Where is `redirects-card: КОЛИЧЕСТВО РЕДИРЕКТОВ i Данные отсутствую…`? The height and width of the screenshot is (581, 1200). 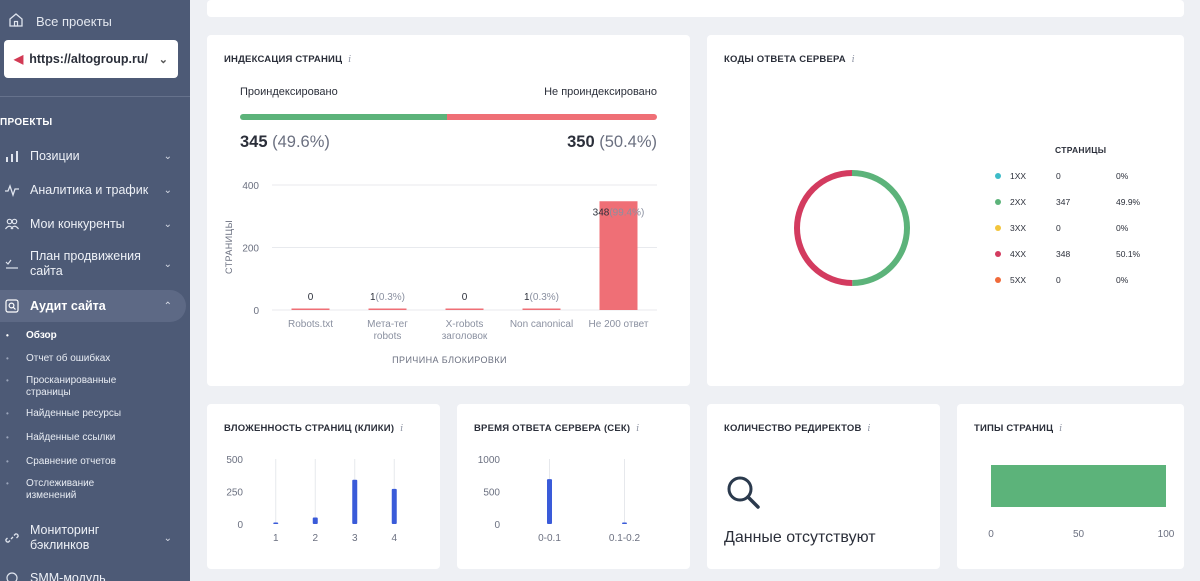 redirects-card: КОЛИЧЕСТВО РЕДИРЕКТОВ i Данные отсутствую… is located at coordinates (823, 486).